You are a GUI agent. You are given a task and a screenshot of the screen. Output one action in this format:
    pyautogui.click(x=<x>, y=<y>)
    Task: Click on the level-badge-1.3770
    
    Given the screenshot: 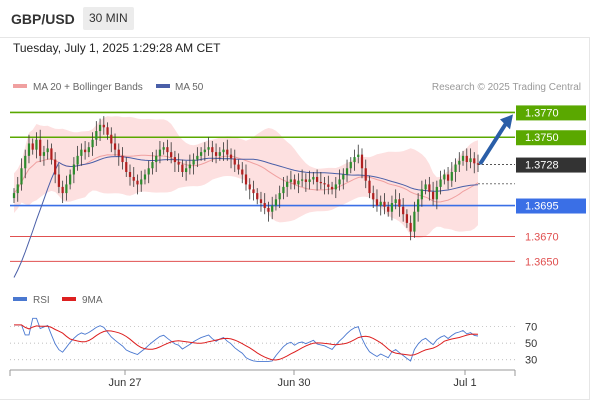 What is the action you would take?
    pyautogui.click(x=551, y=113)
    